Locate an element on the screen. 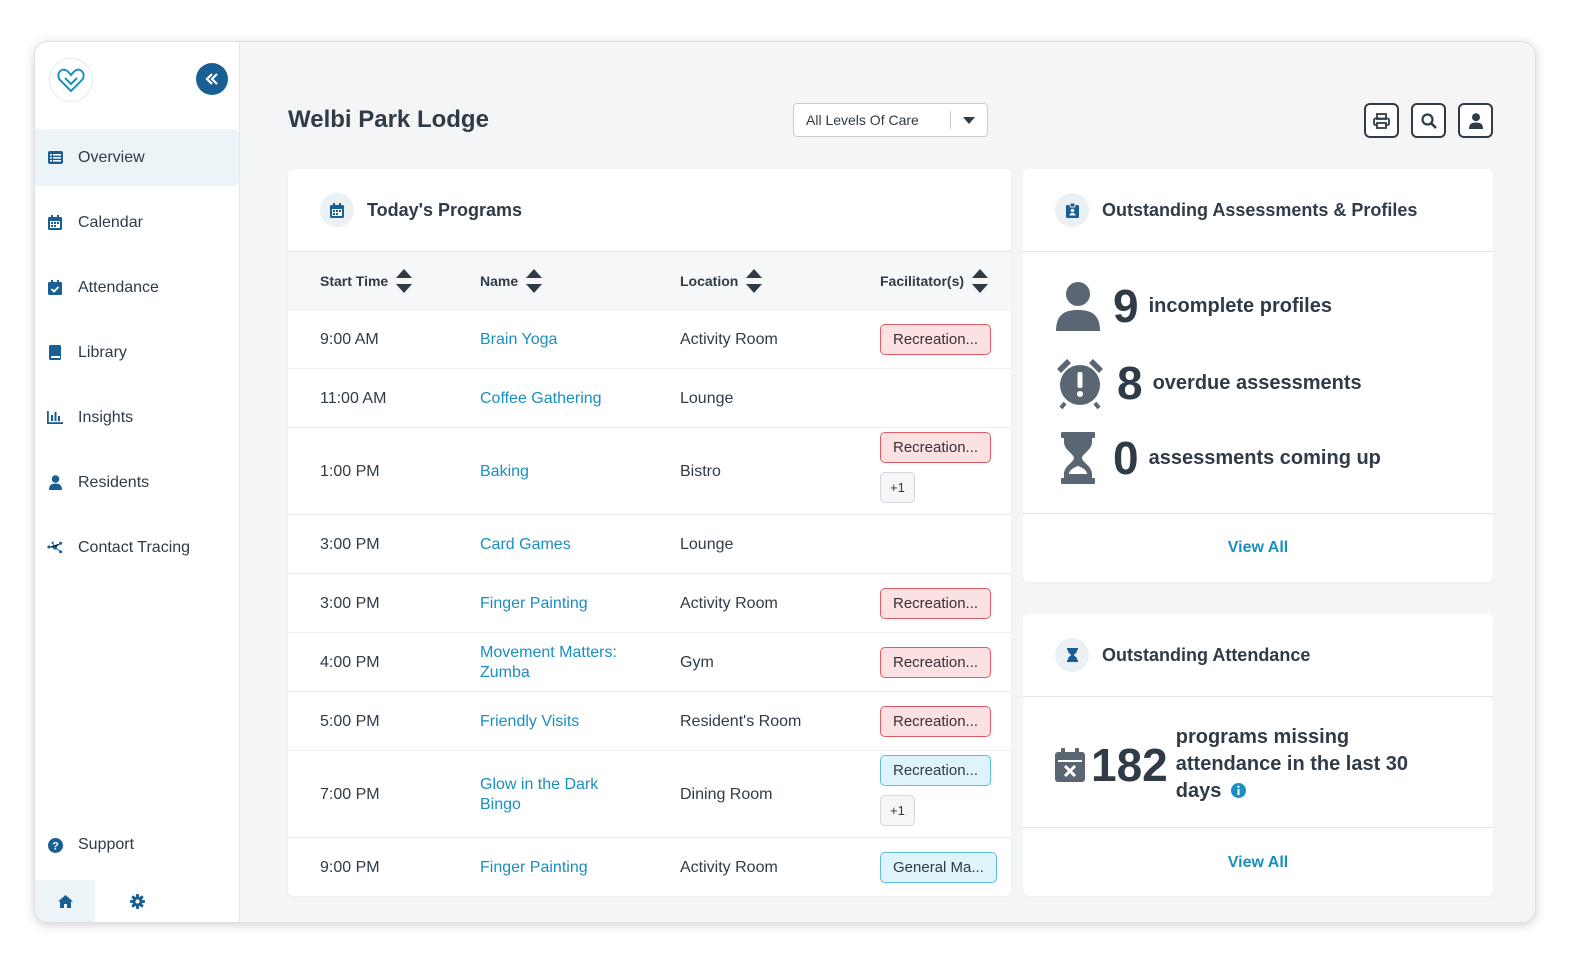 This screenshot has width=1569, height=962. sidebar-item-residents: Residents is located at coordinates (137, 482).